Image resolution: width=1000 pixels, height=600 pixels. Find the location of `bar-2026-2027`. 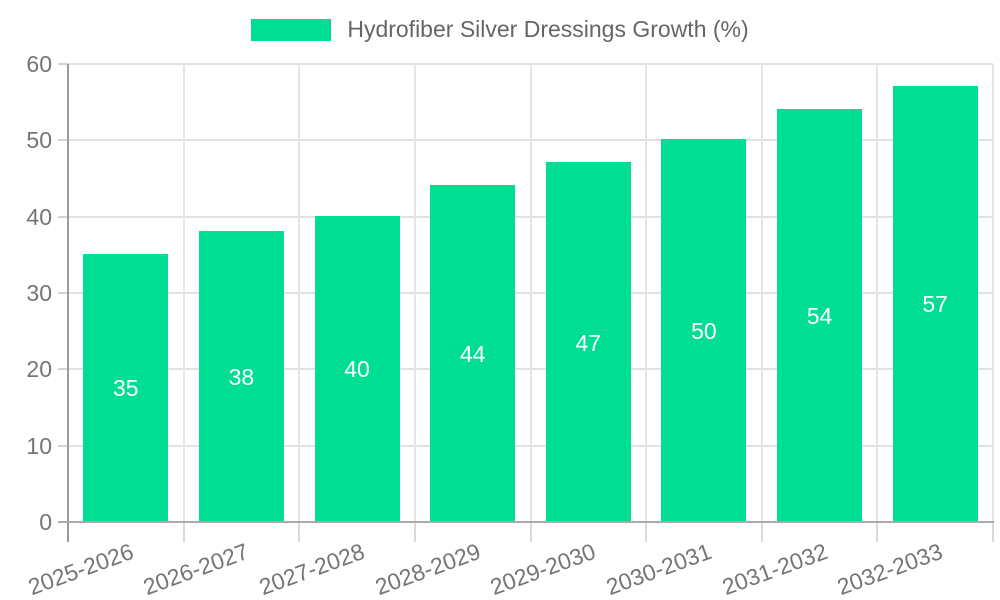

bar-2026-2027 is located at coordinates (241, 375).